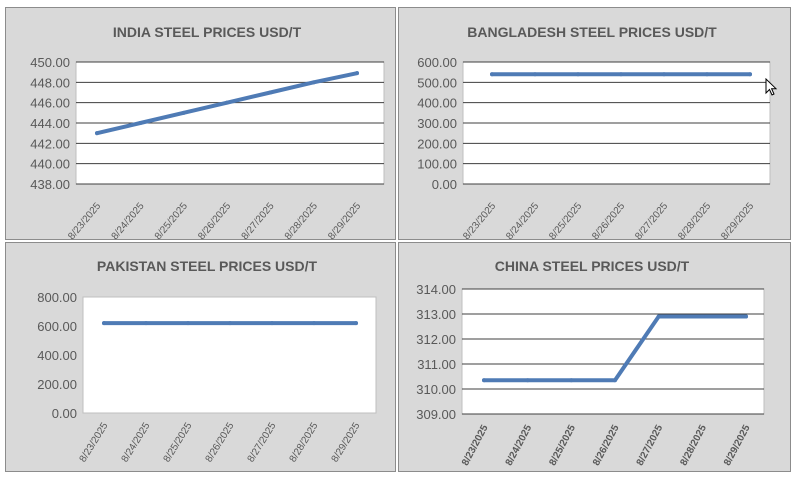 The width and height of the screenshot is (799, 479). Describe the element at coordinates (344, 221) in the screenshot. I see `india-x-tick-label: 8/29/2025` at that location.